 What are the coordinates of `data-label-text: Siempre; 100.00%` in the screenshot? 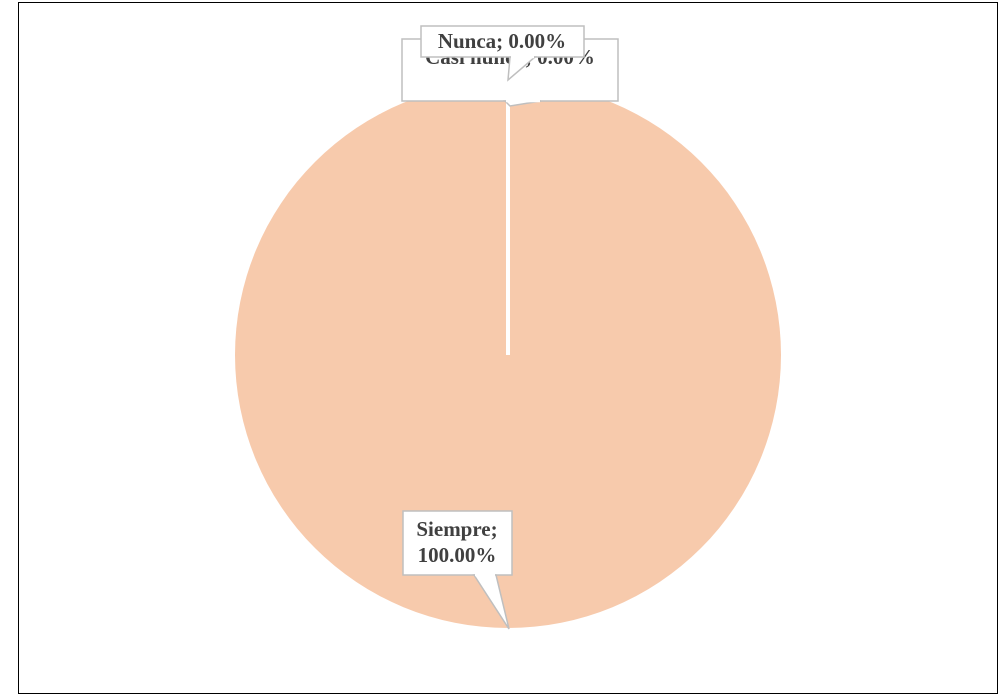 It's located at (456, 542).